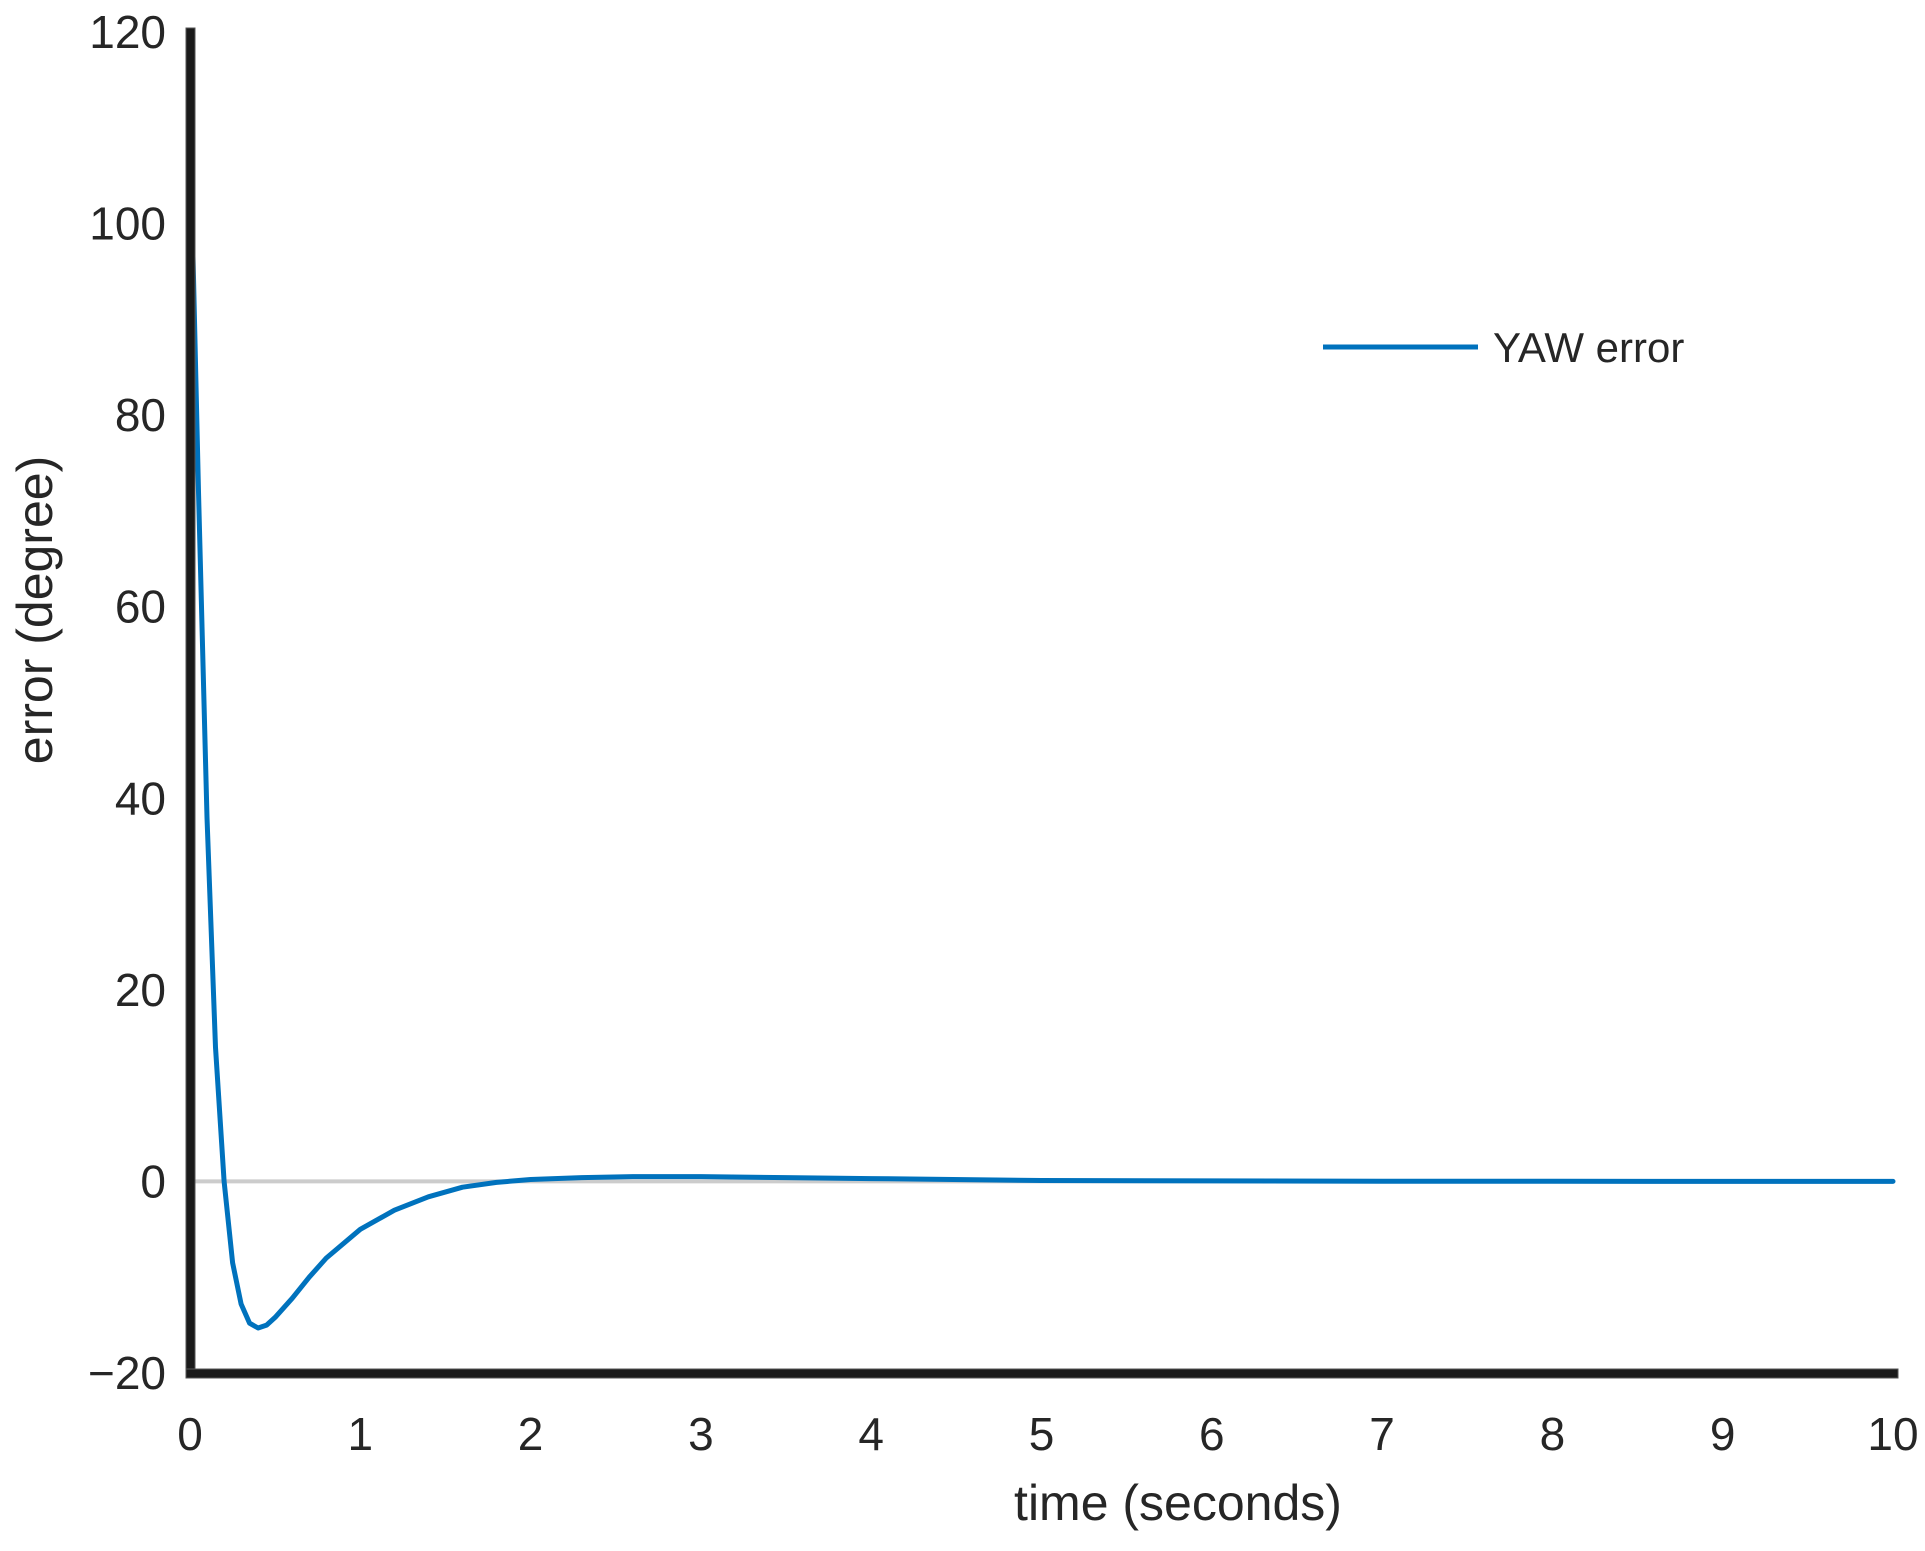  Describe the element at coordinates (1892, 1434) in the screenshot. I see `x-tick-label: 10` at that location.